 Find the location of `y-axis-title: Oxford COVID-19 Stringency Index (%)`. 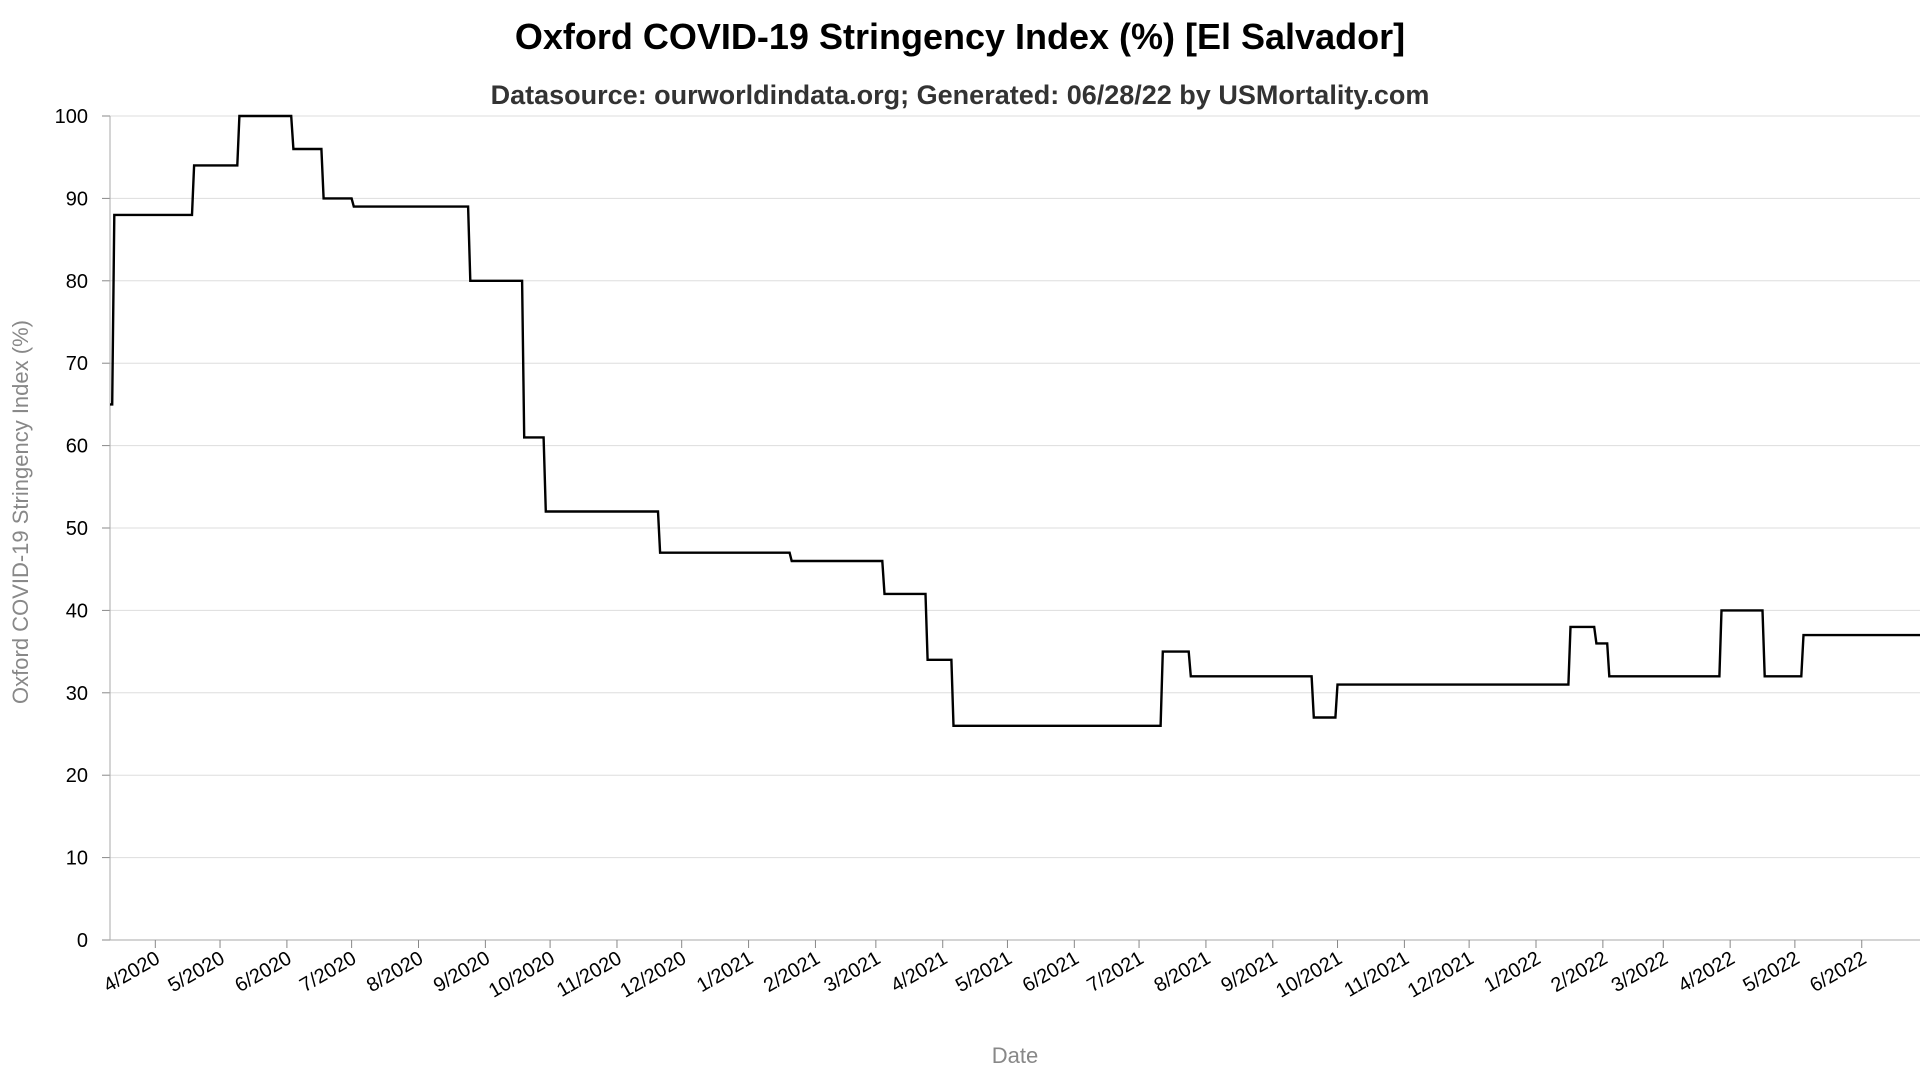

y-axis-title: Oxford COVID-19 Stringency Index (%) is located at coordinates (20, 512).